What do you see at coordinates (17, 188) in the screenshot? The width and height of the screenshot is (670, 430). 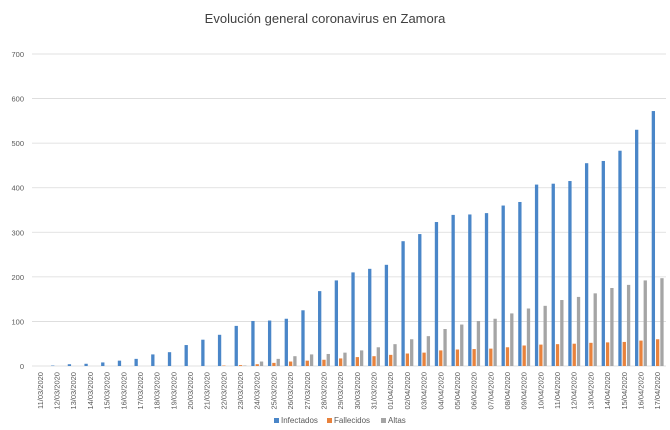 I see `y-tick-label: 400` at bounding box center [17, 188].